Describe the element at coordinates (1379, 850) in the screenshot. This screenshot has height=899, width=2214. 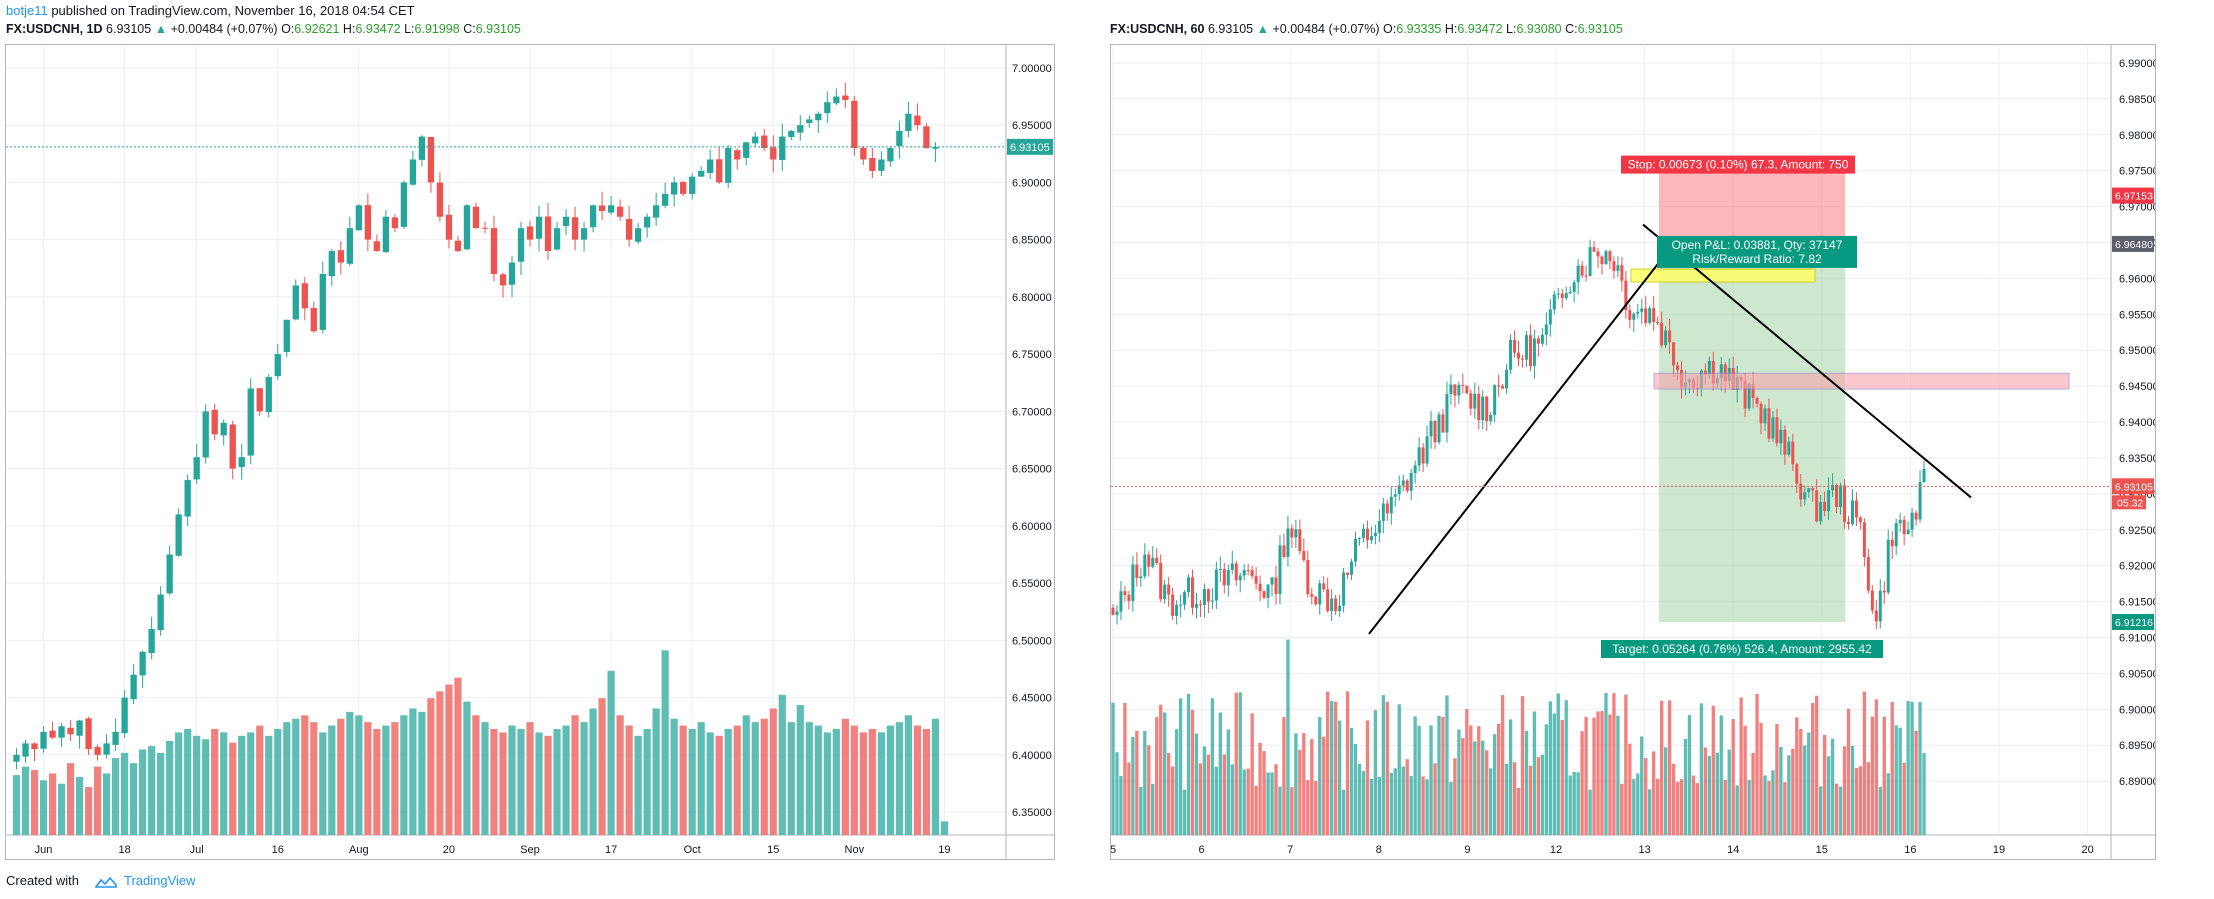
I see `x-tick-label: 8` at that location.